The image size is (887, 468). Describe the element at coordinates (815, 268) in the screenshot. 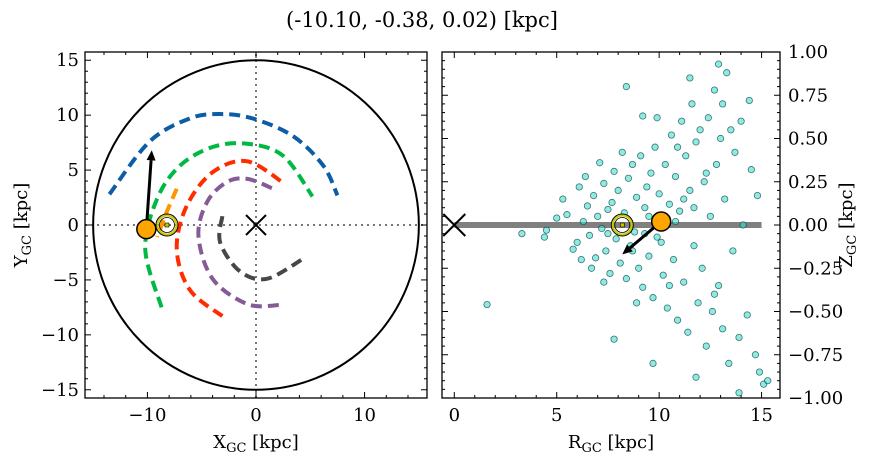

I see `y-tick-label: −0.25` at that location.